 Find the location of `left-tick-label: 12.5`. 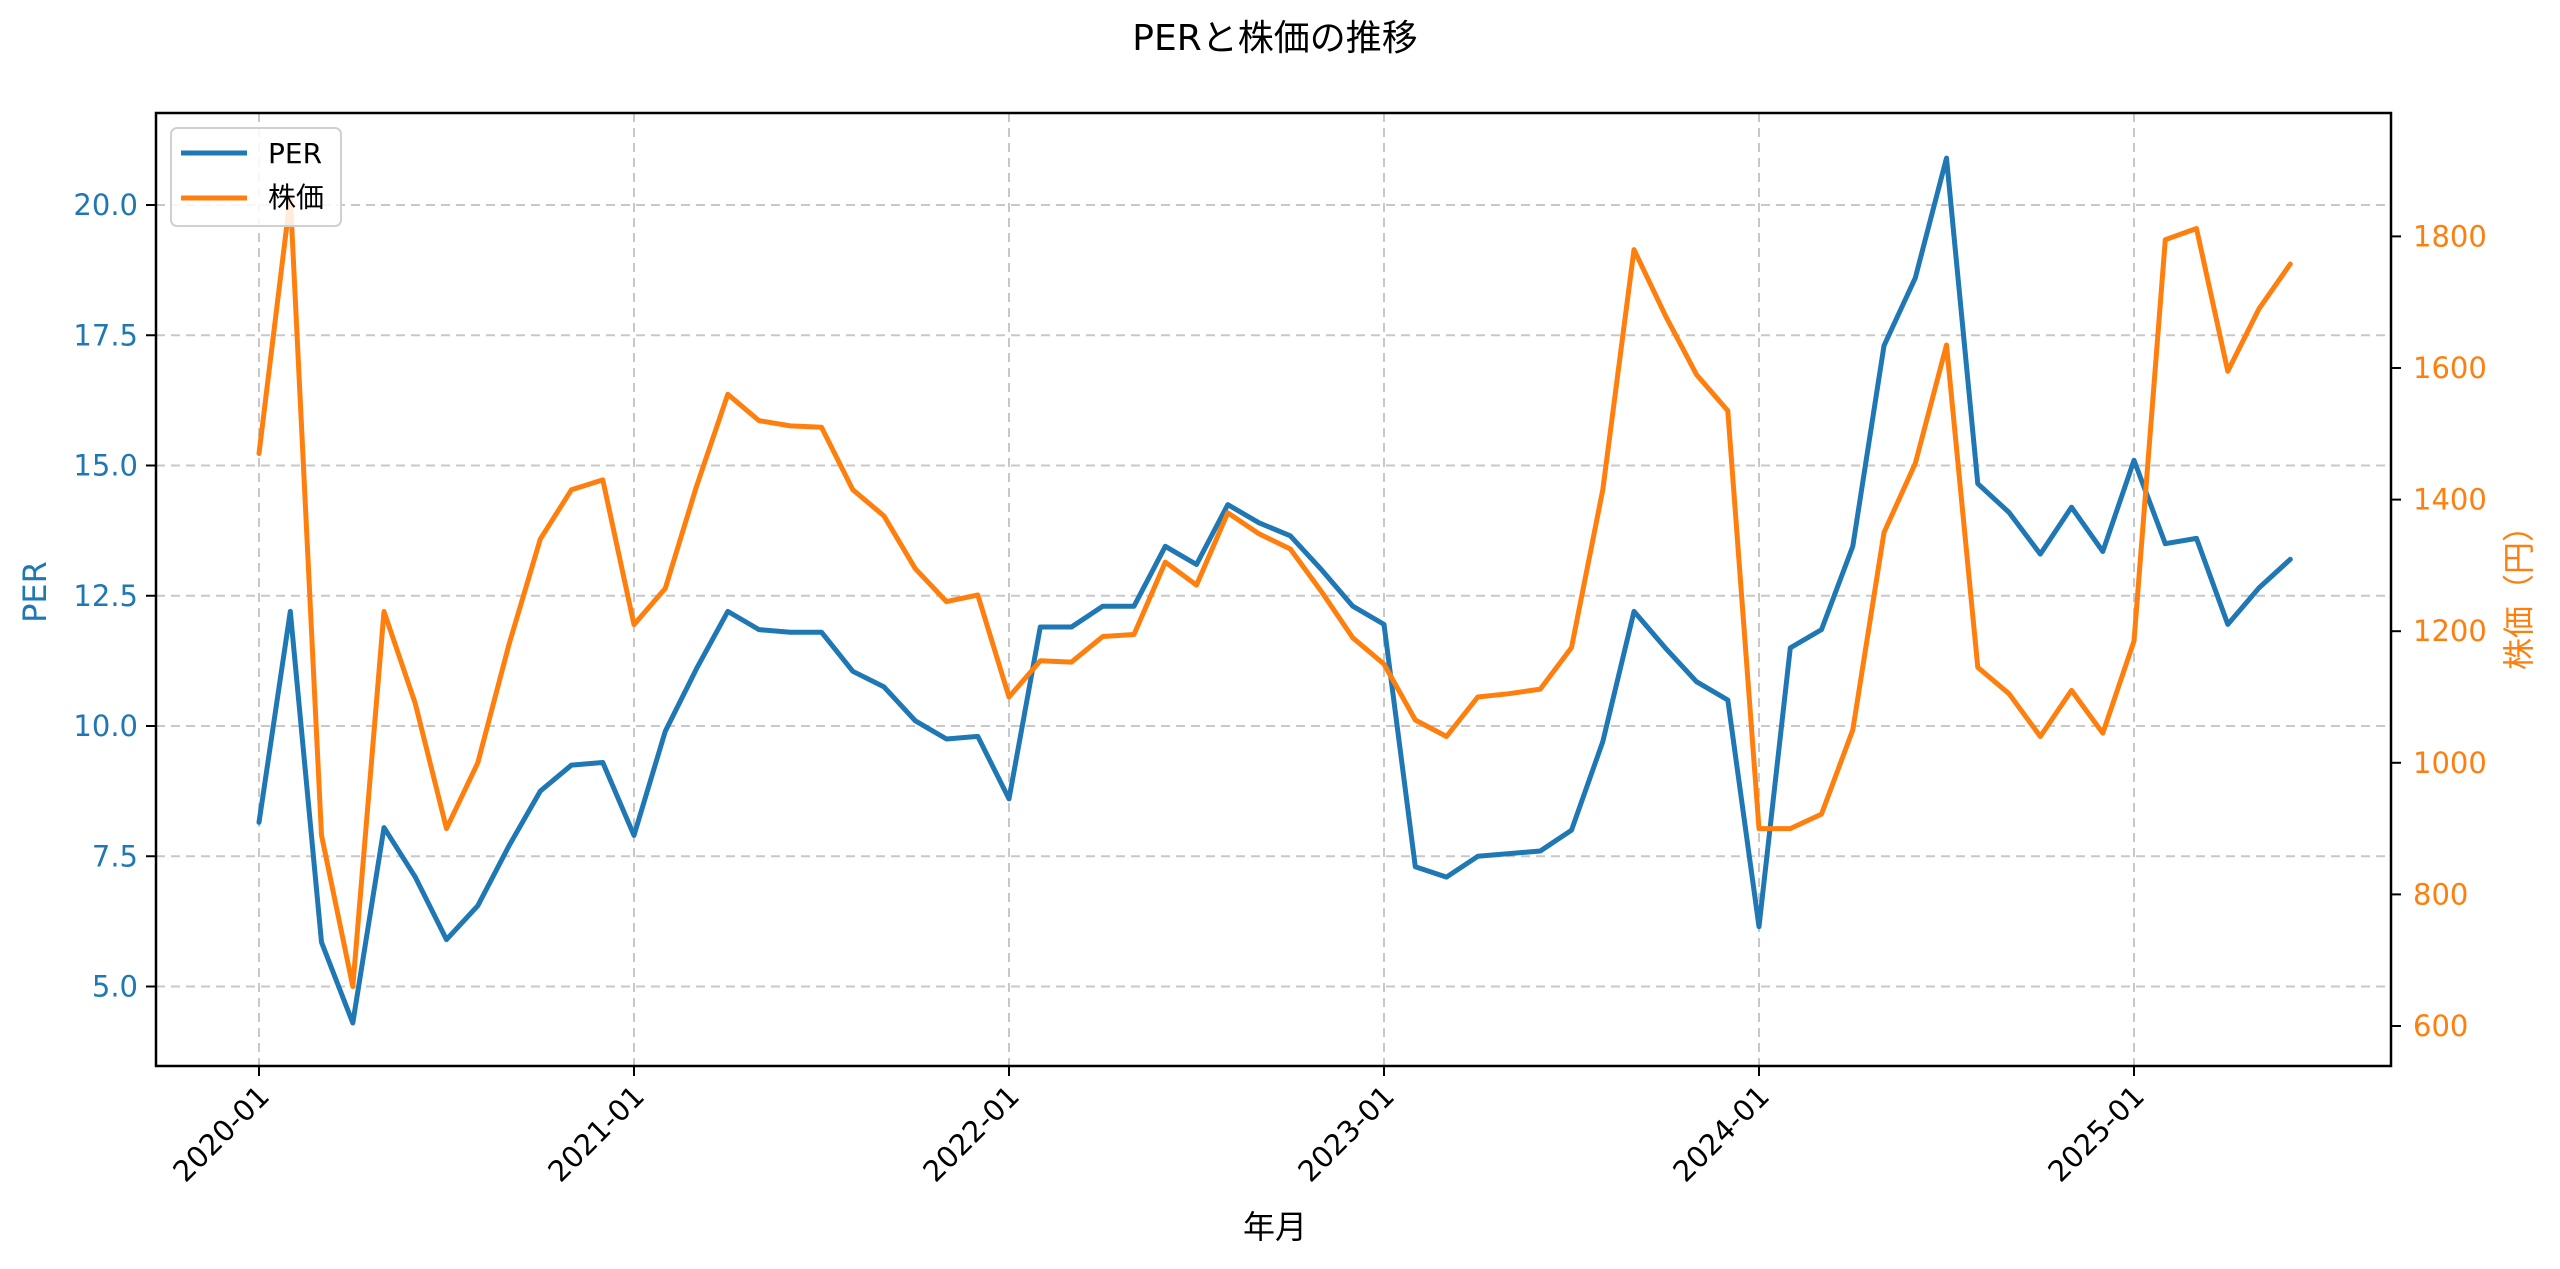

left-tick-label: 12.5 is located at coordinates (105, 596).